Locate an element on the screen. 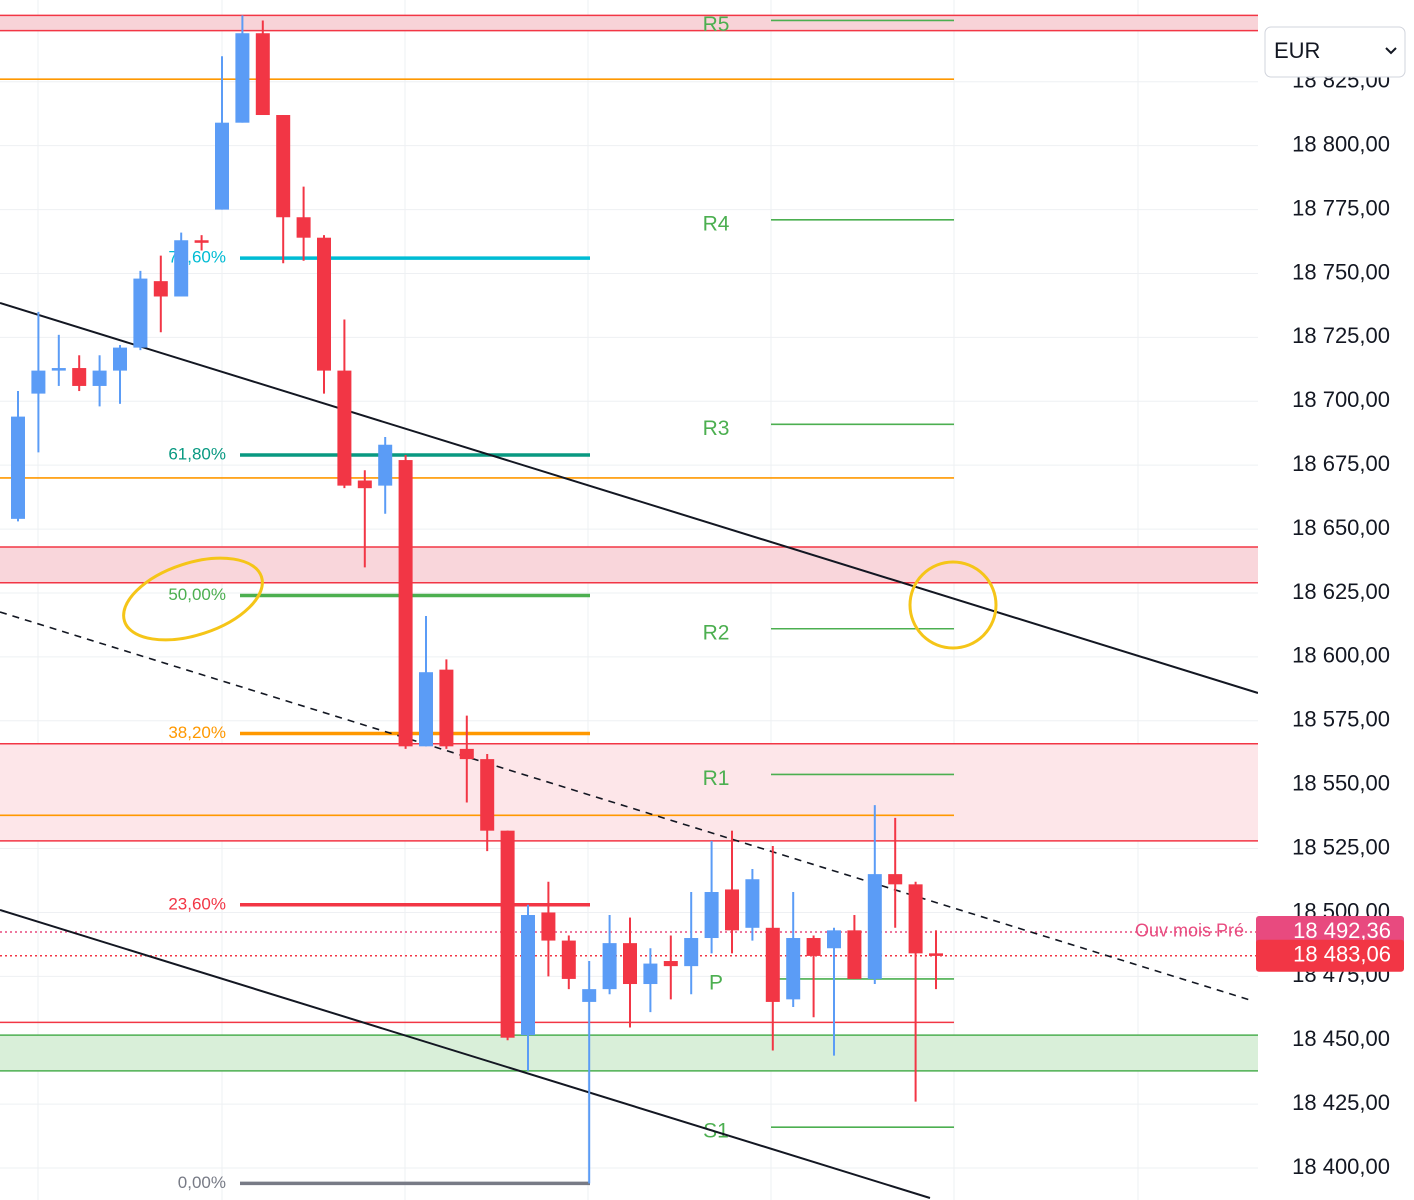  y-tick-label: 18 400,00 is located at coordinates (1341, 1166).